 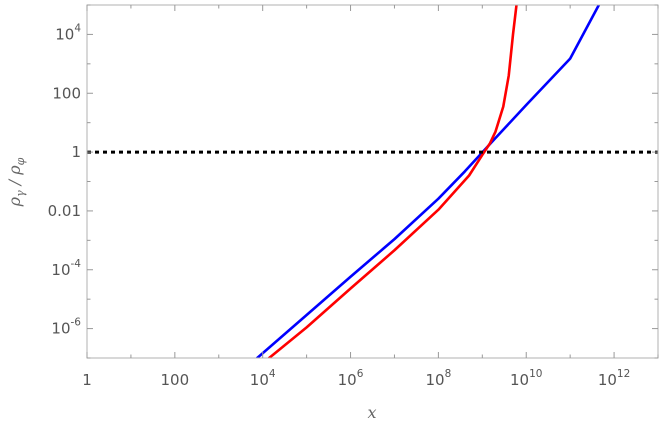 I want to click on x-tick-label: 1, so click(x=87, y=380).